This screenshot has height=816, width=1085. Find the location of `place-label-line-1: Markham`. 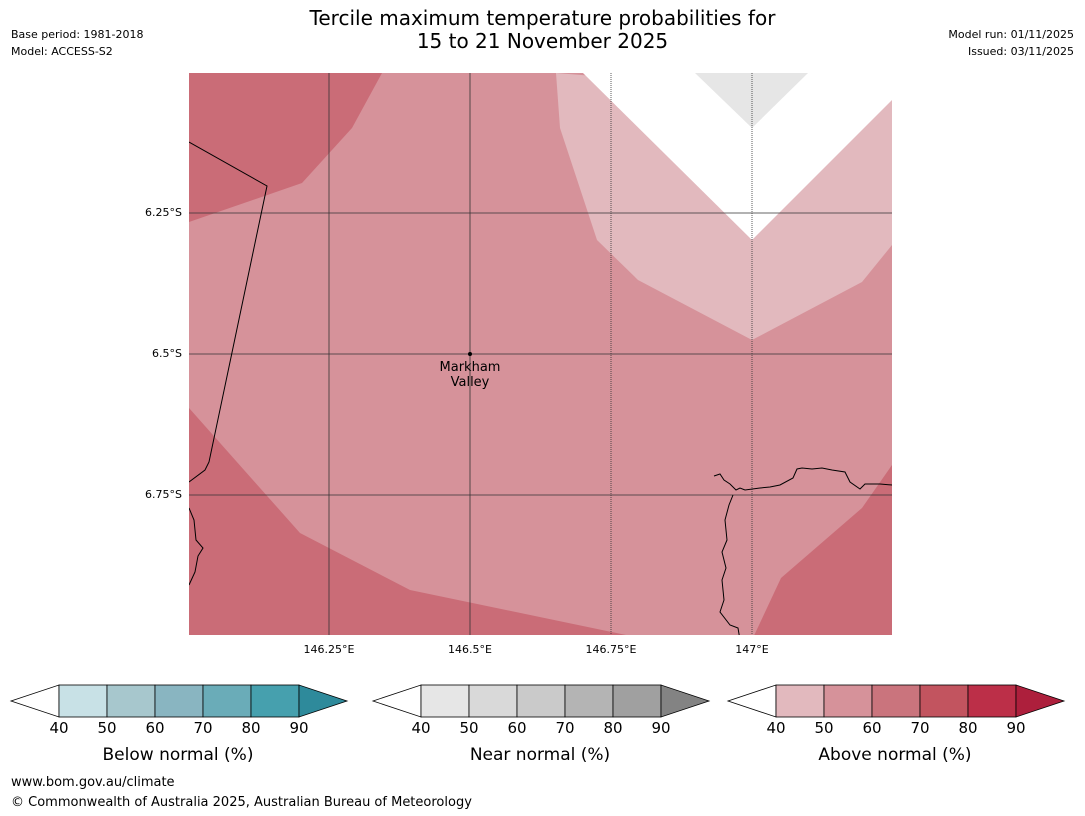

place-label-line-1: Markham is located at coordinates (470, 367).